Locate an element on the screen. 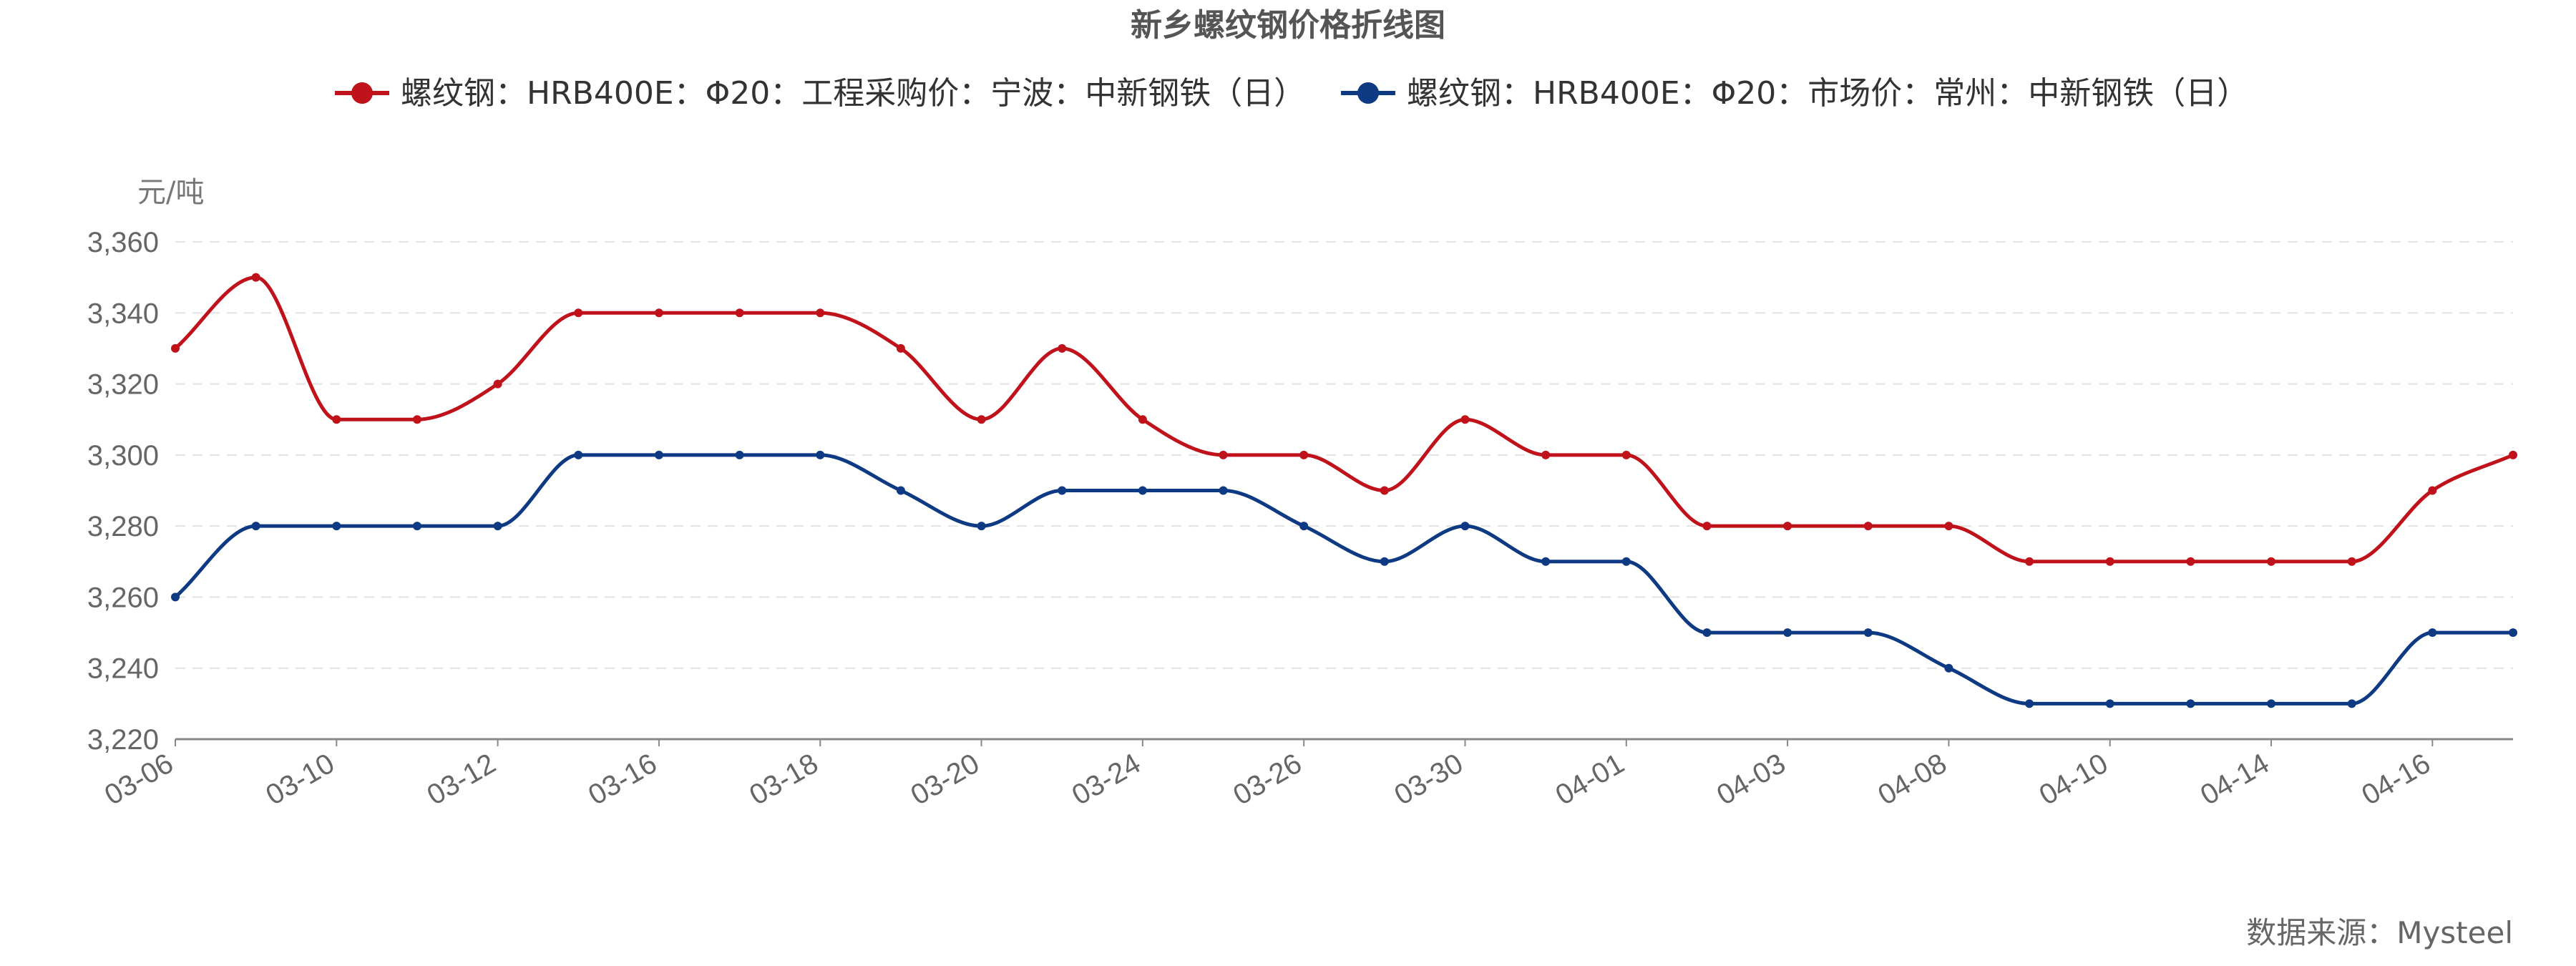  x-tick-label: 03-26 is located at coordinates (1267, 779).